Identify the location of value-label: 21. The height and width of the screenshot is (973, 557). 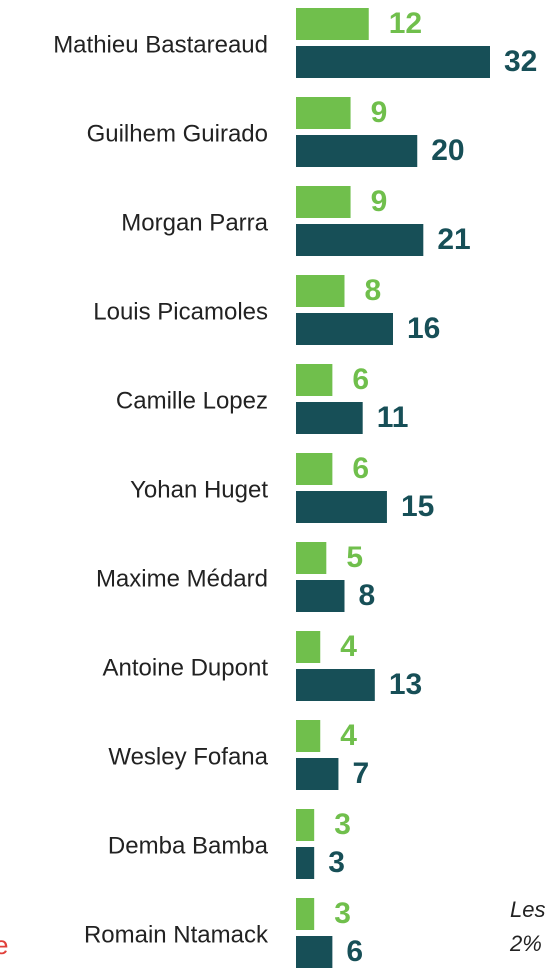
(453, 239).